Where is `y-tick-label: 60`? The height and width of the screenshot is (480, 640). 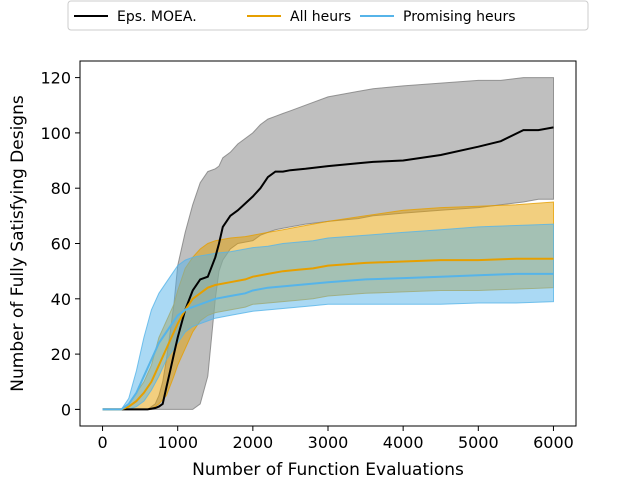
y-tick-label: 60 is located at coordinates (61, 244).